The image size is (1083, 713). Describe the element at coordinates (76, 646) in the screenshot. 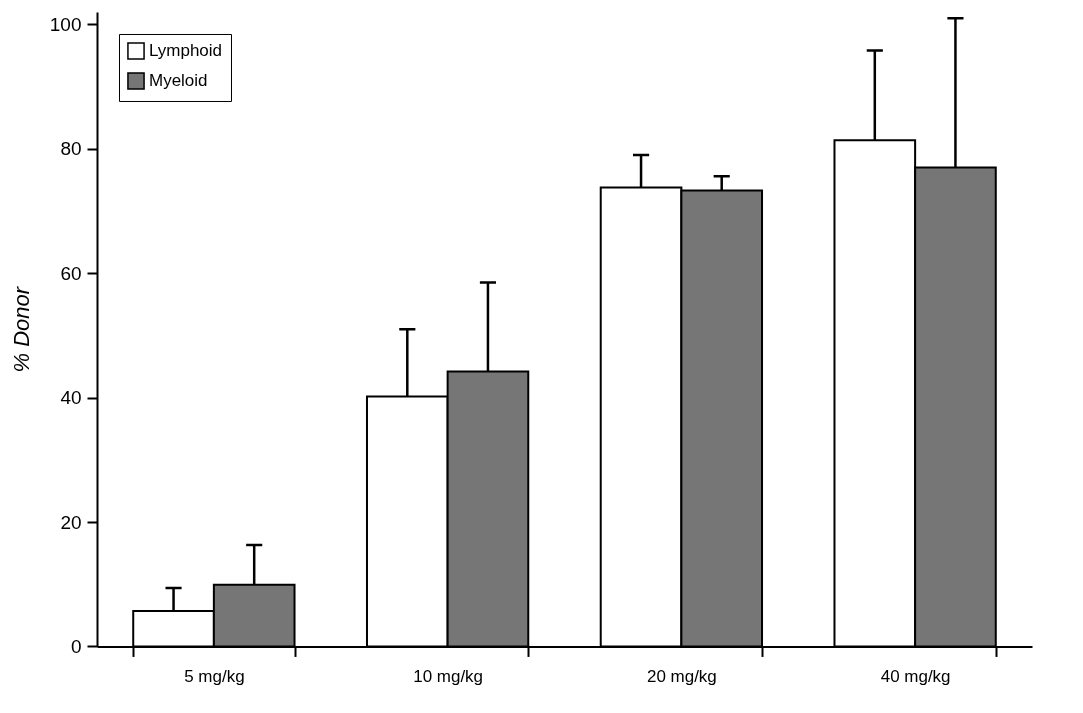

I see `y-tick-label: 0` at that location.